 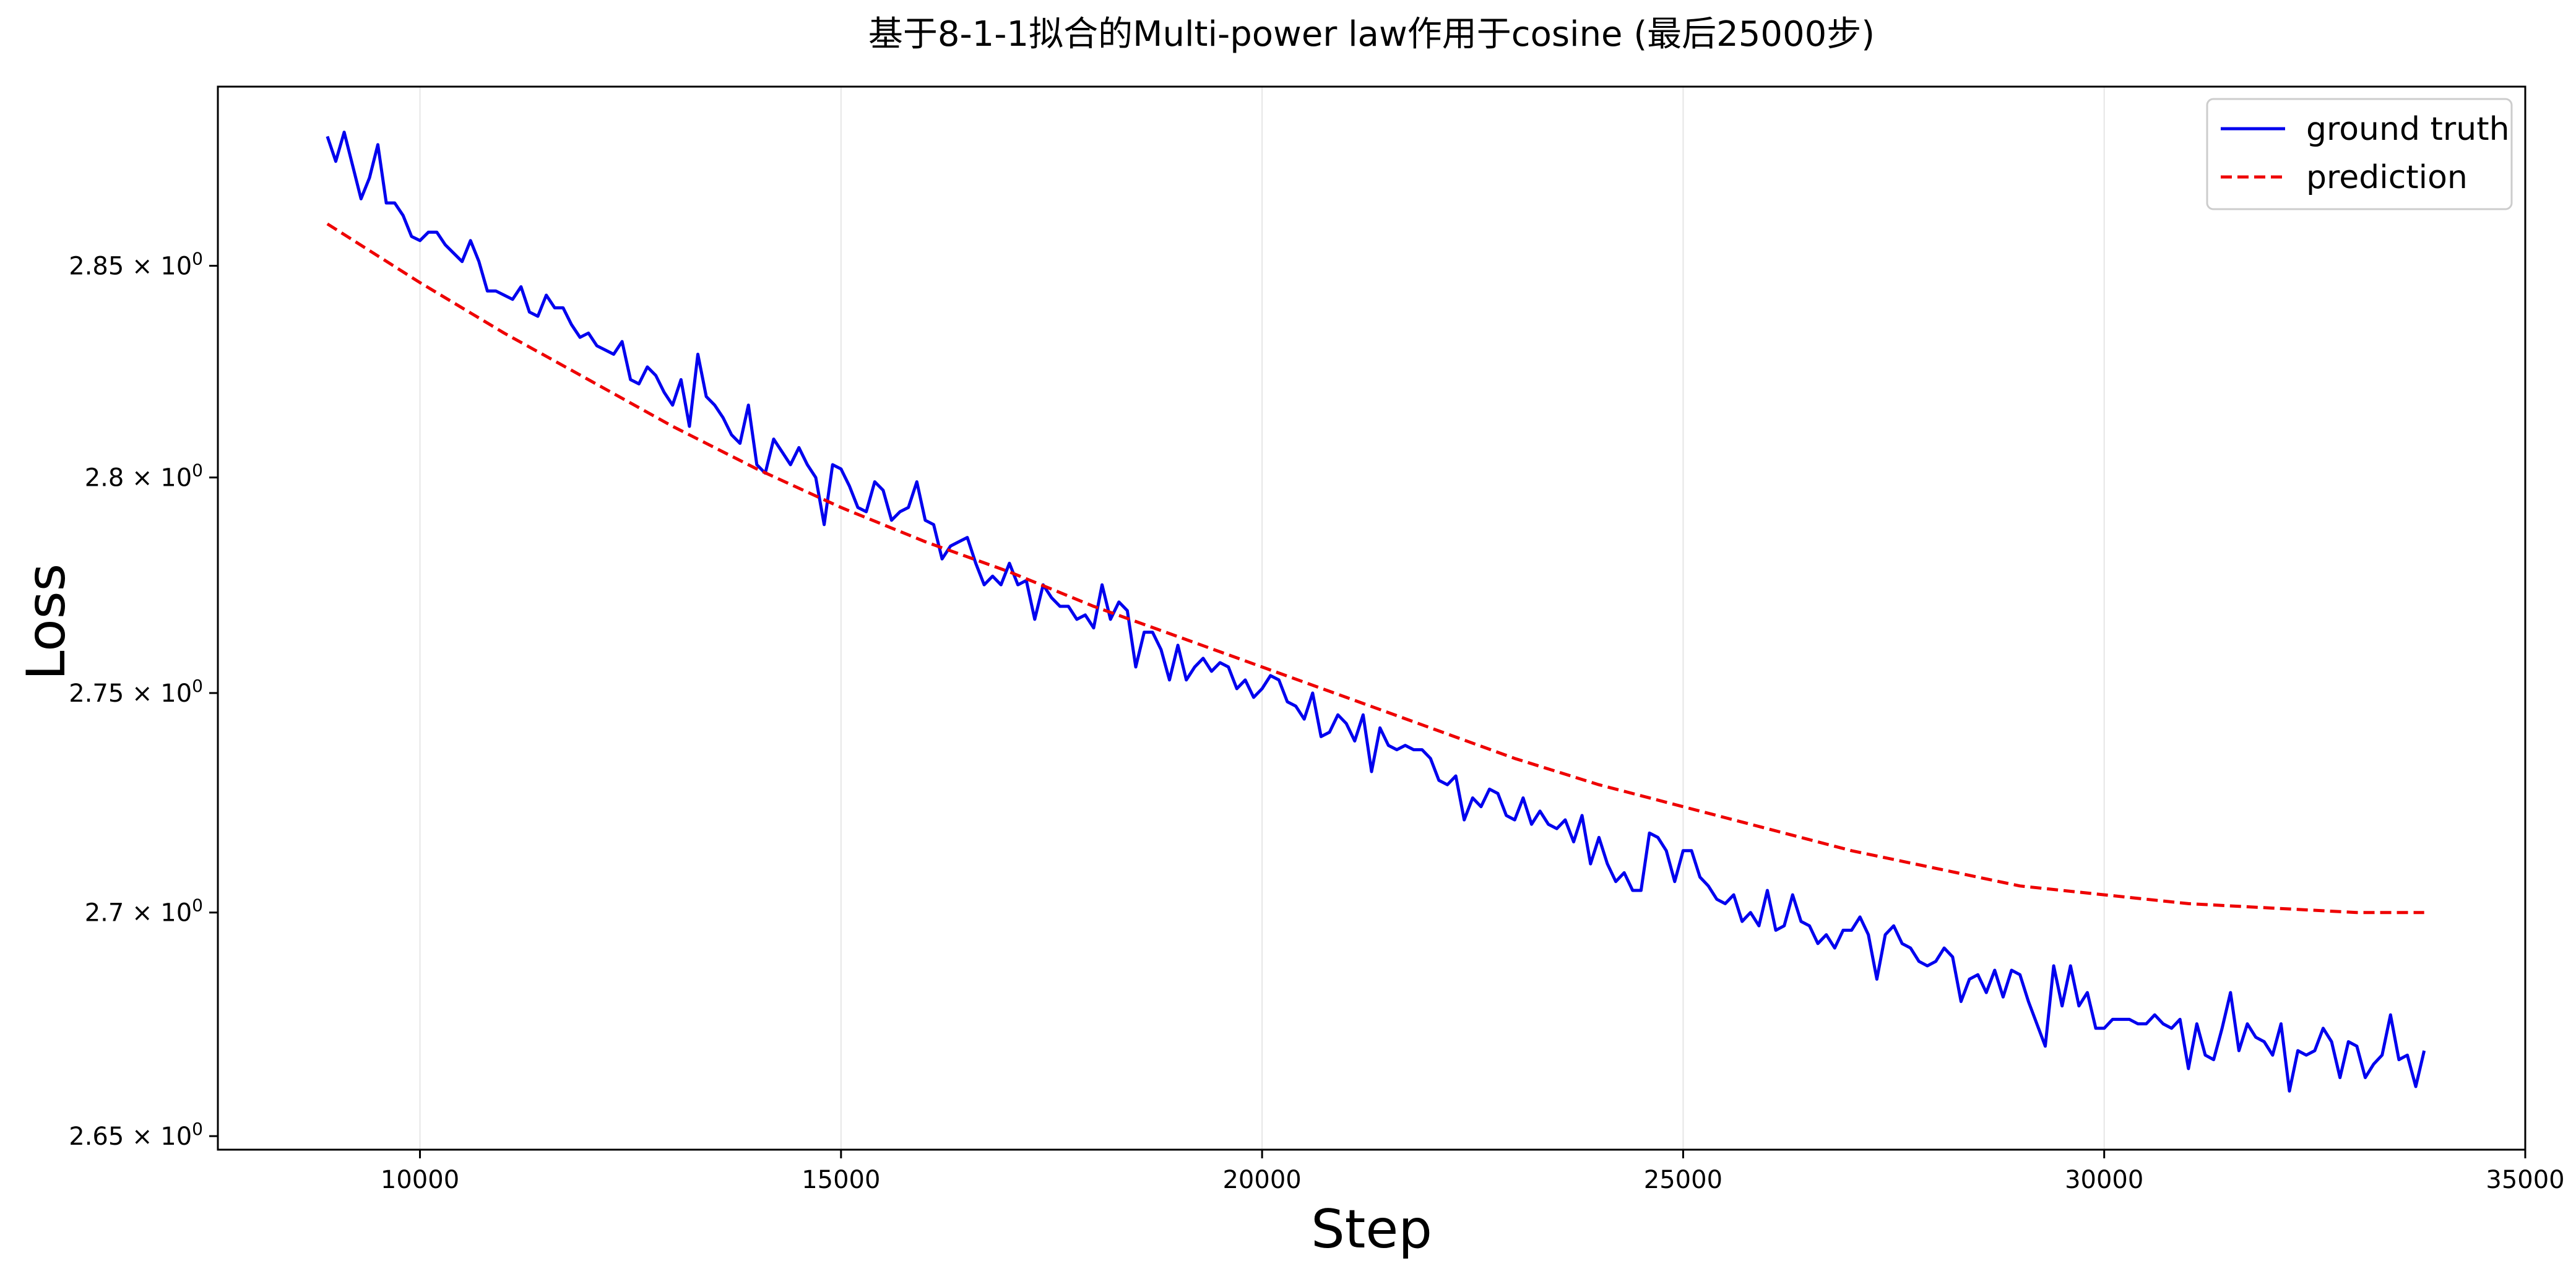 I want to click on x-tick-label: 35000, so click(x=2525, y=1180).